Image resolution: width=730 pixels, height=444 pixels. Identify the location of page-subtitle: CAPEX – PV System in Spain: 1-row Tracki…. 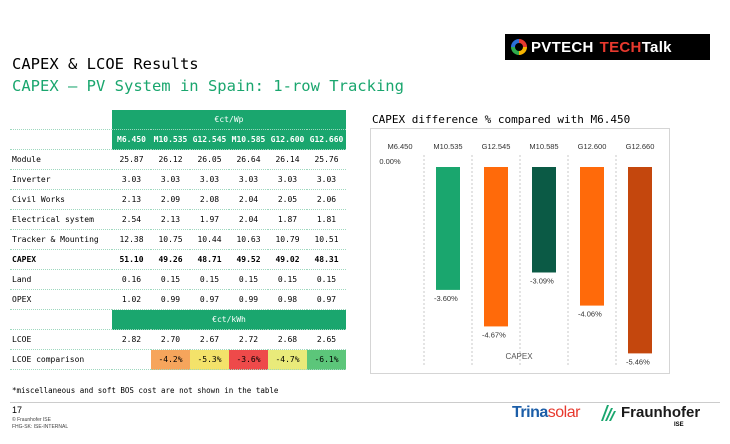
(208, 86).